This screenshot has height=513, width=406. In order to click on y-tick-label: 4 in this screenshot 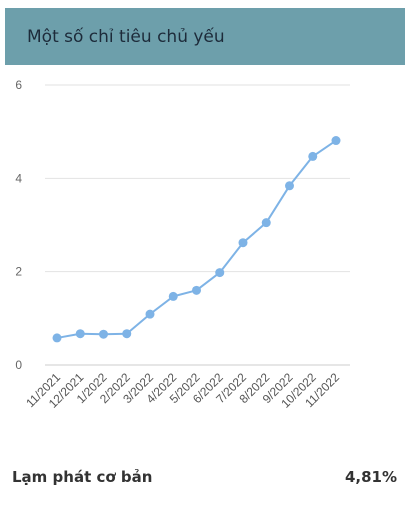, I will do `click(18, 178)`.